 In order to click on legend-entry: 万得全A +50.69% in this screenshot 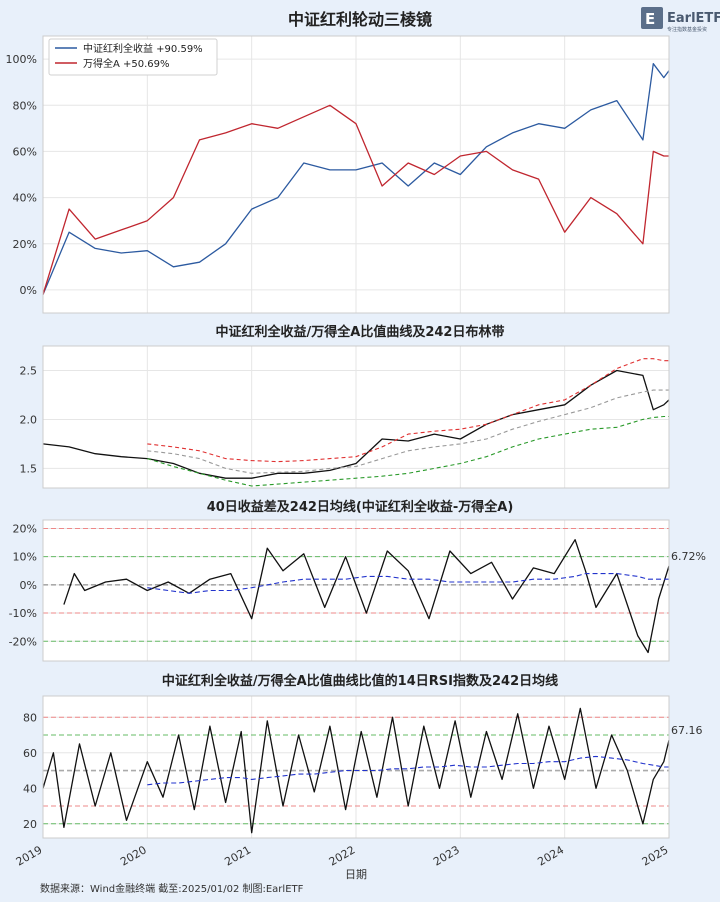, I will do `click(126, 63)`.